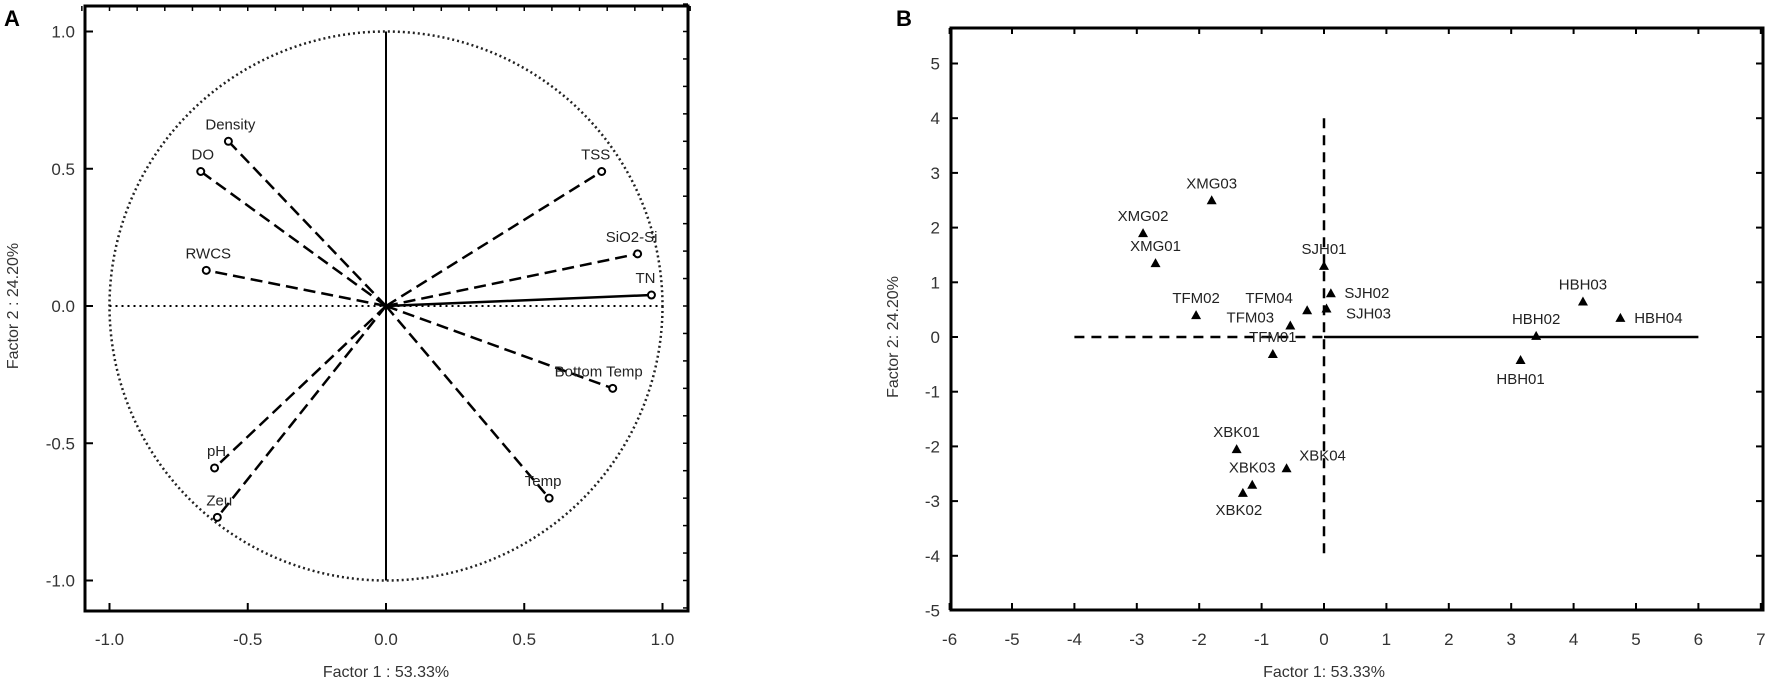 The image size is (1772, 682). Describe the element at coordinates (60, 581) in the screenshot. I see `y-tick-label-a: -1.0` at that location.